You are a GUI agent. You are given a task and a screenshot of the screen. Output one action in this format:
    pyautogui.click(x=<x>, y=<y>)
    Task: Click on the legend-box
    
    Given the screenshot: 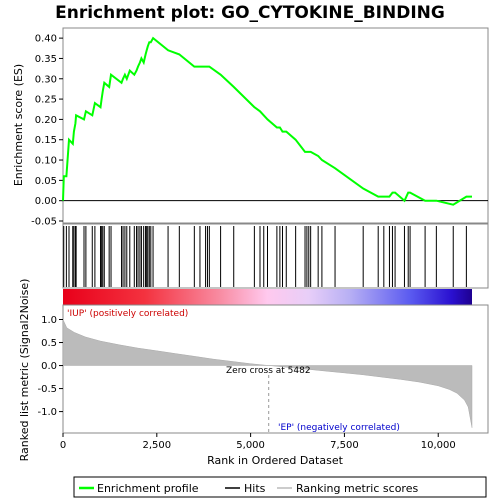 What is the action you would take?
    pyautogui.click(x=280, y=487)
    